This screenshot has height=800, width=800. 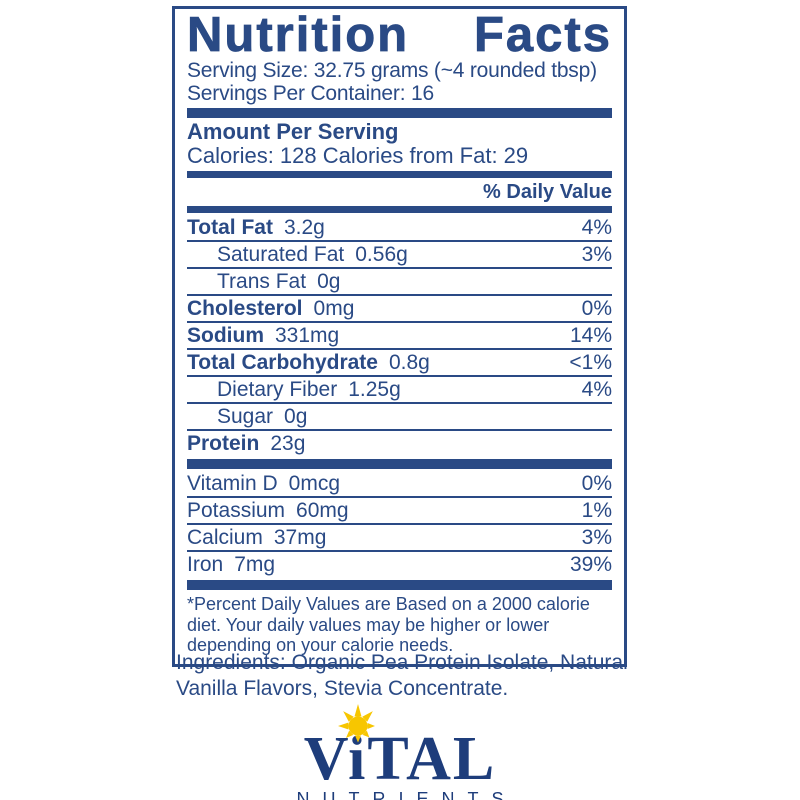 What do you see at coordinates (232, 483) in the screenshot?
I see `nutrient-name: Vitamin D` at bounding box center [232, 483].